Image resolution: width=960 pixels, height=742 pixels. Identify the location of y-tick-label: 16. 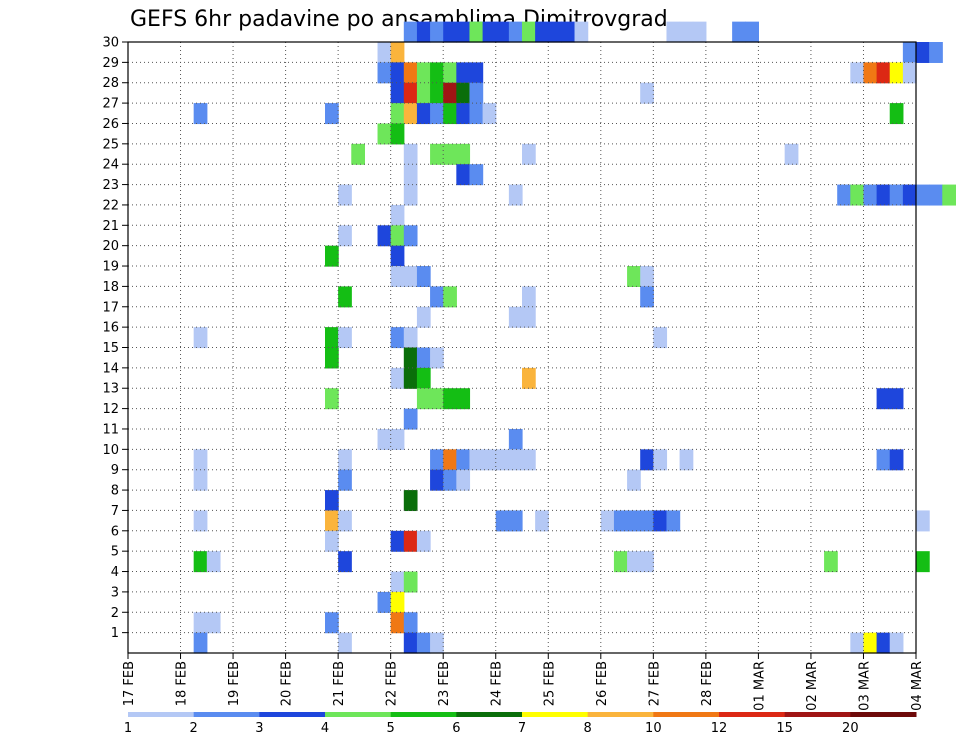
(110, 328).